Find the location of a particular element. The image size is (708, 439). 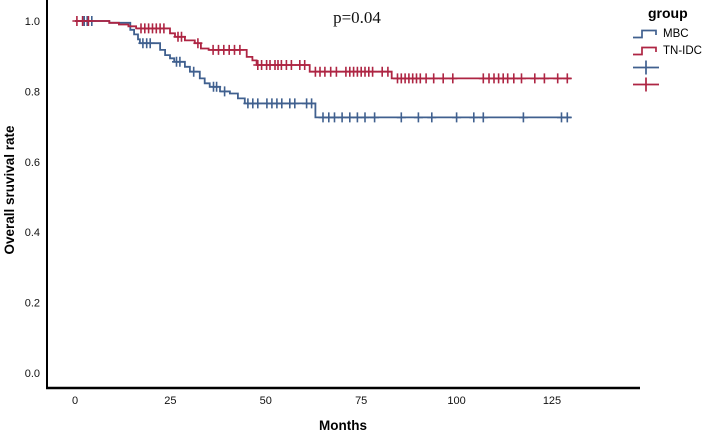

mbc-step-line-icon is located at coordinates (645, 34).